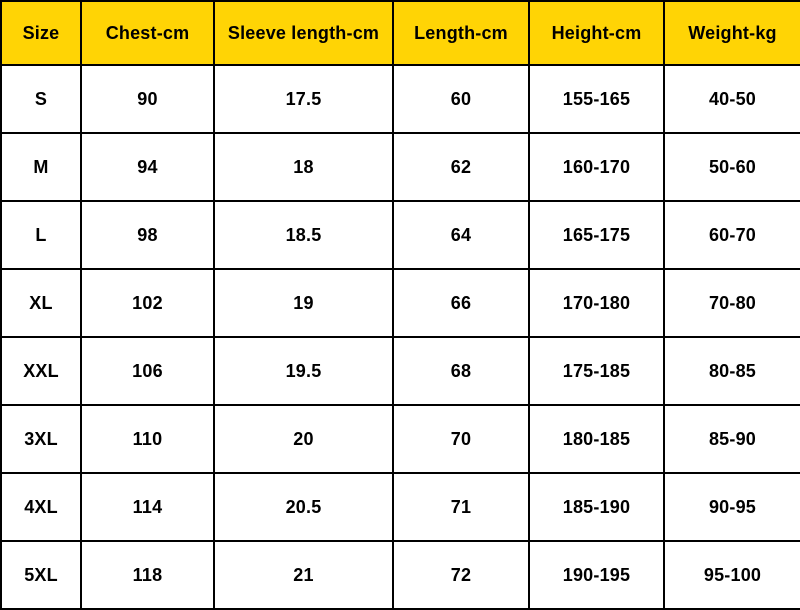 This screenshot has width=800, height=610. Describe the element at coordinates (596, 575) in the screenshot. I see `value-cell: 190-195` at that location.